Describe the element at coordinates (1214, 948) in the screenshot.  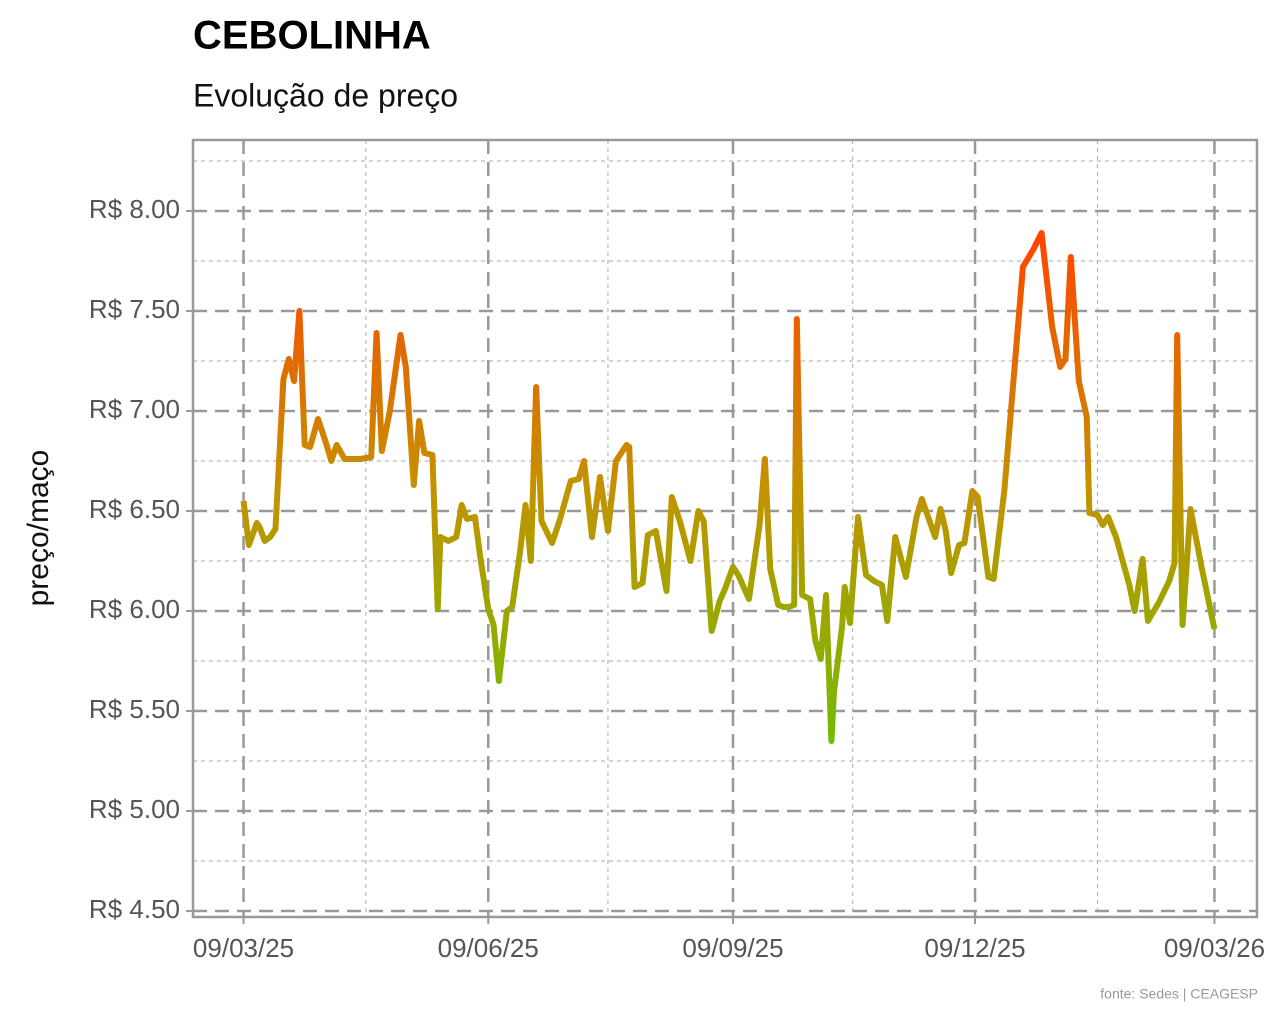
I see `x-tick-label: 09/03/26` at that location.